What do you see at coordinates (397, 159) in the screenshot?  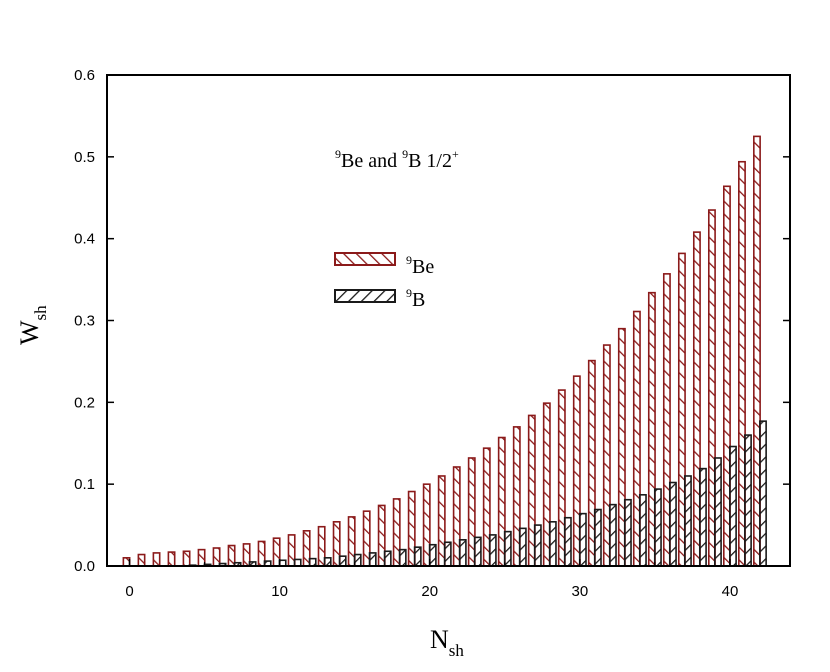 I see `chart-annotation: 9Be and 9B 1/2+` at bounding box center [397, 159].